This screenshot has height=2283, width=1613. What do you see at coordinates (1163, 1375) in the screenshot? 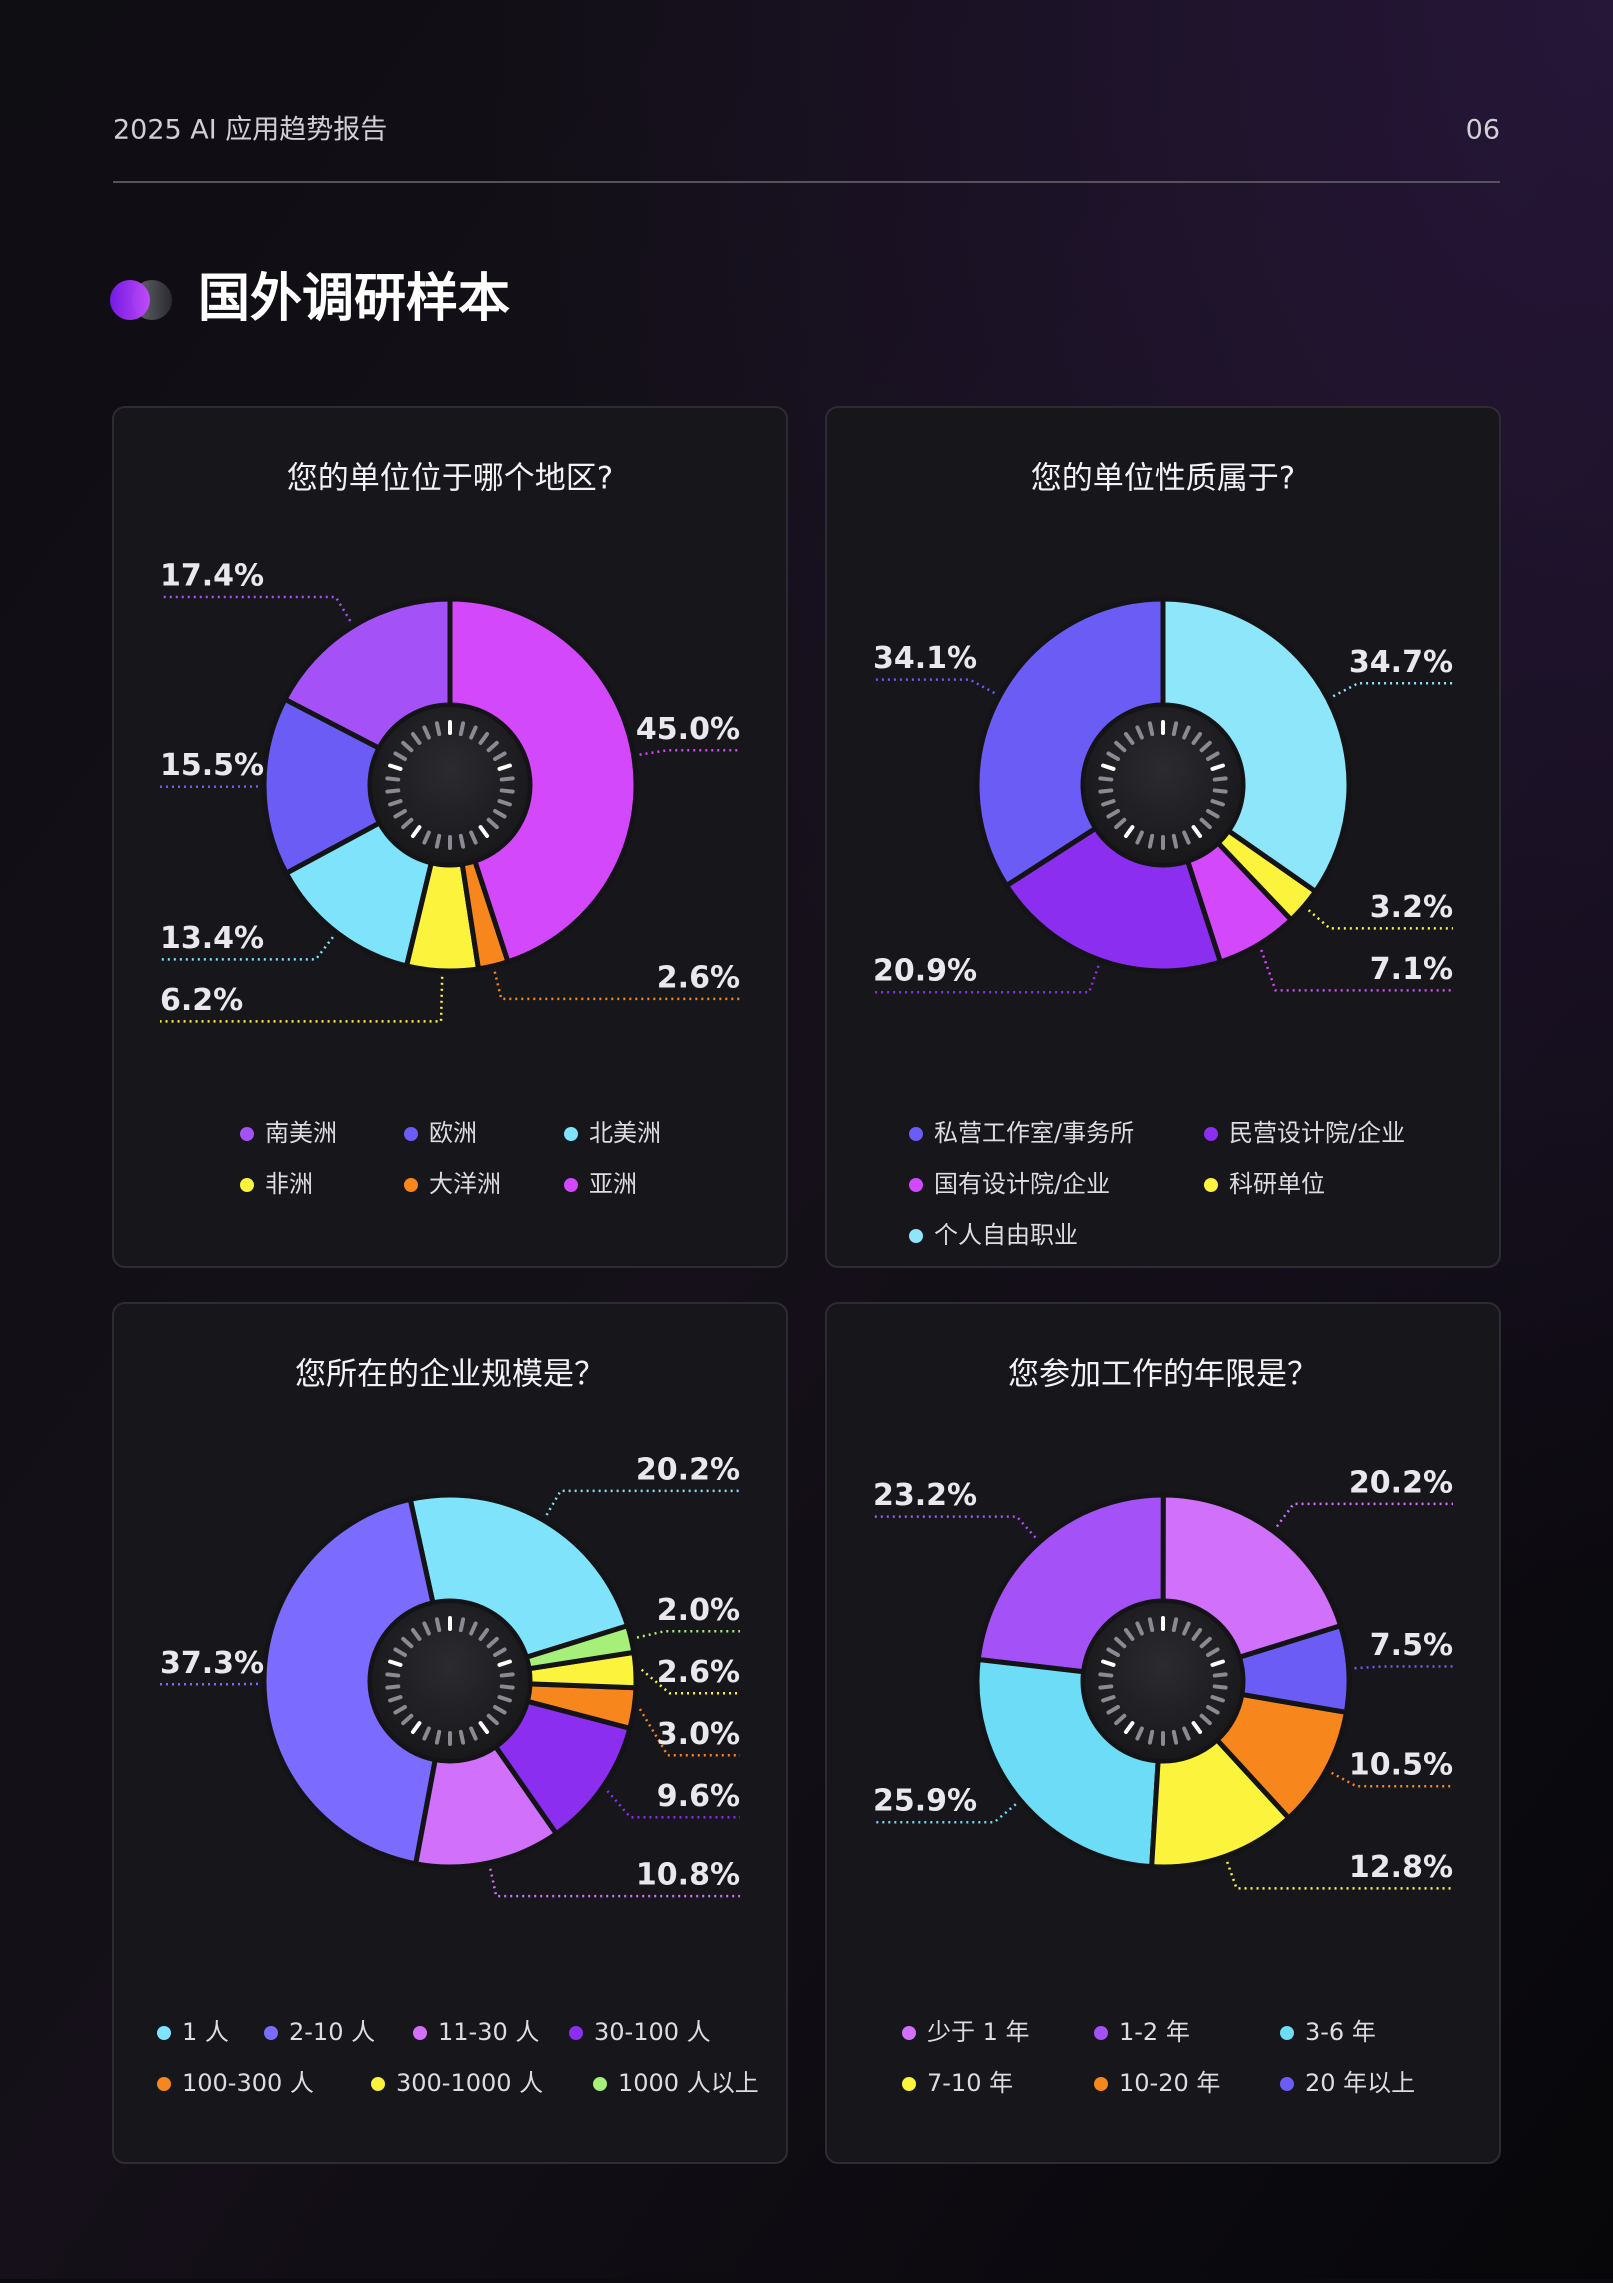
I see `chart-title: 您参加工作的年限是？` at bounding box center [1163, 1375].